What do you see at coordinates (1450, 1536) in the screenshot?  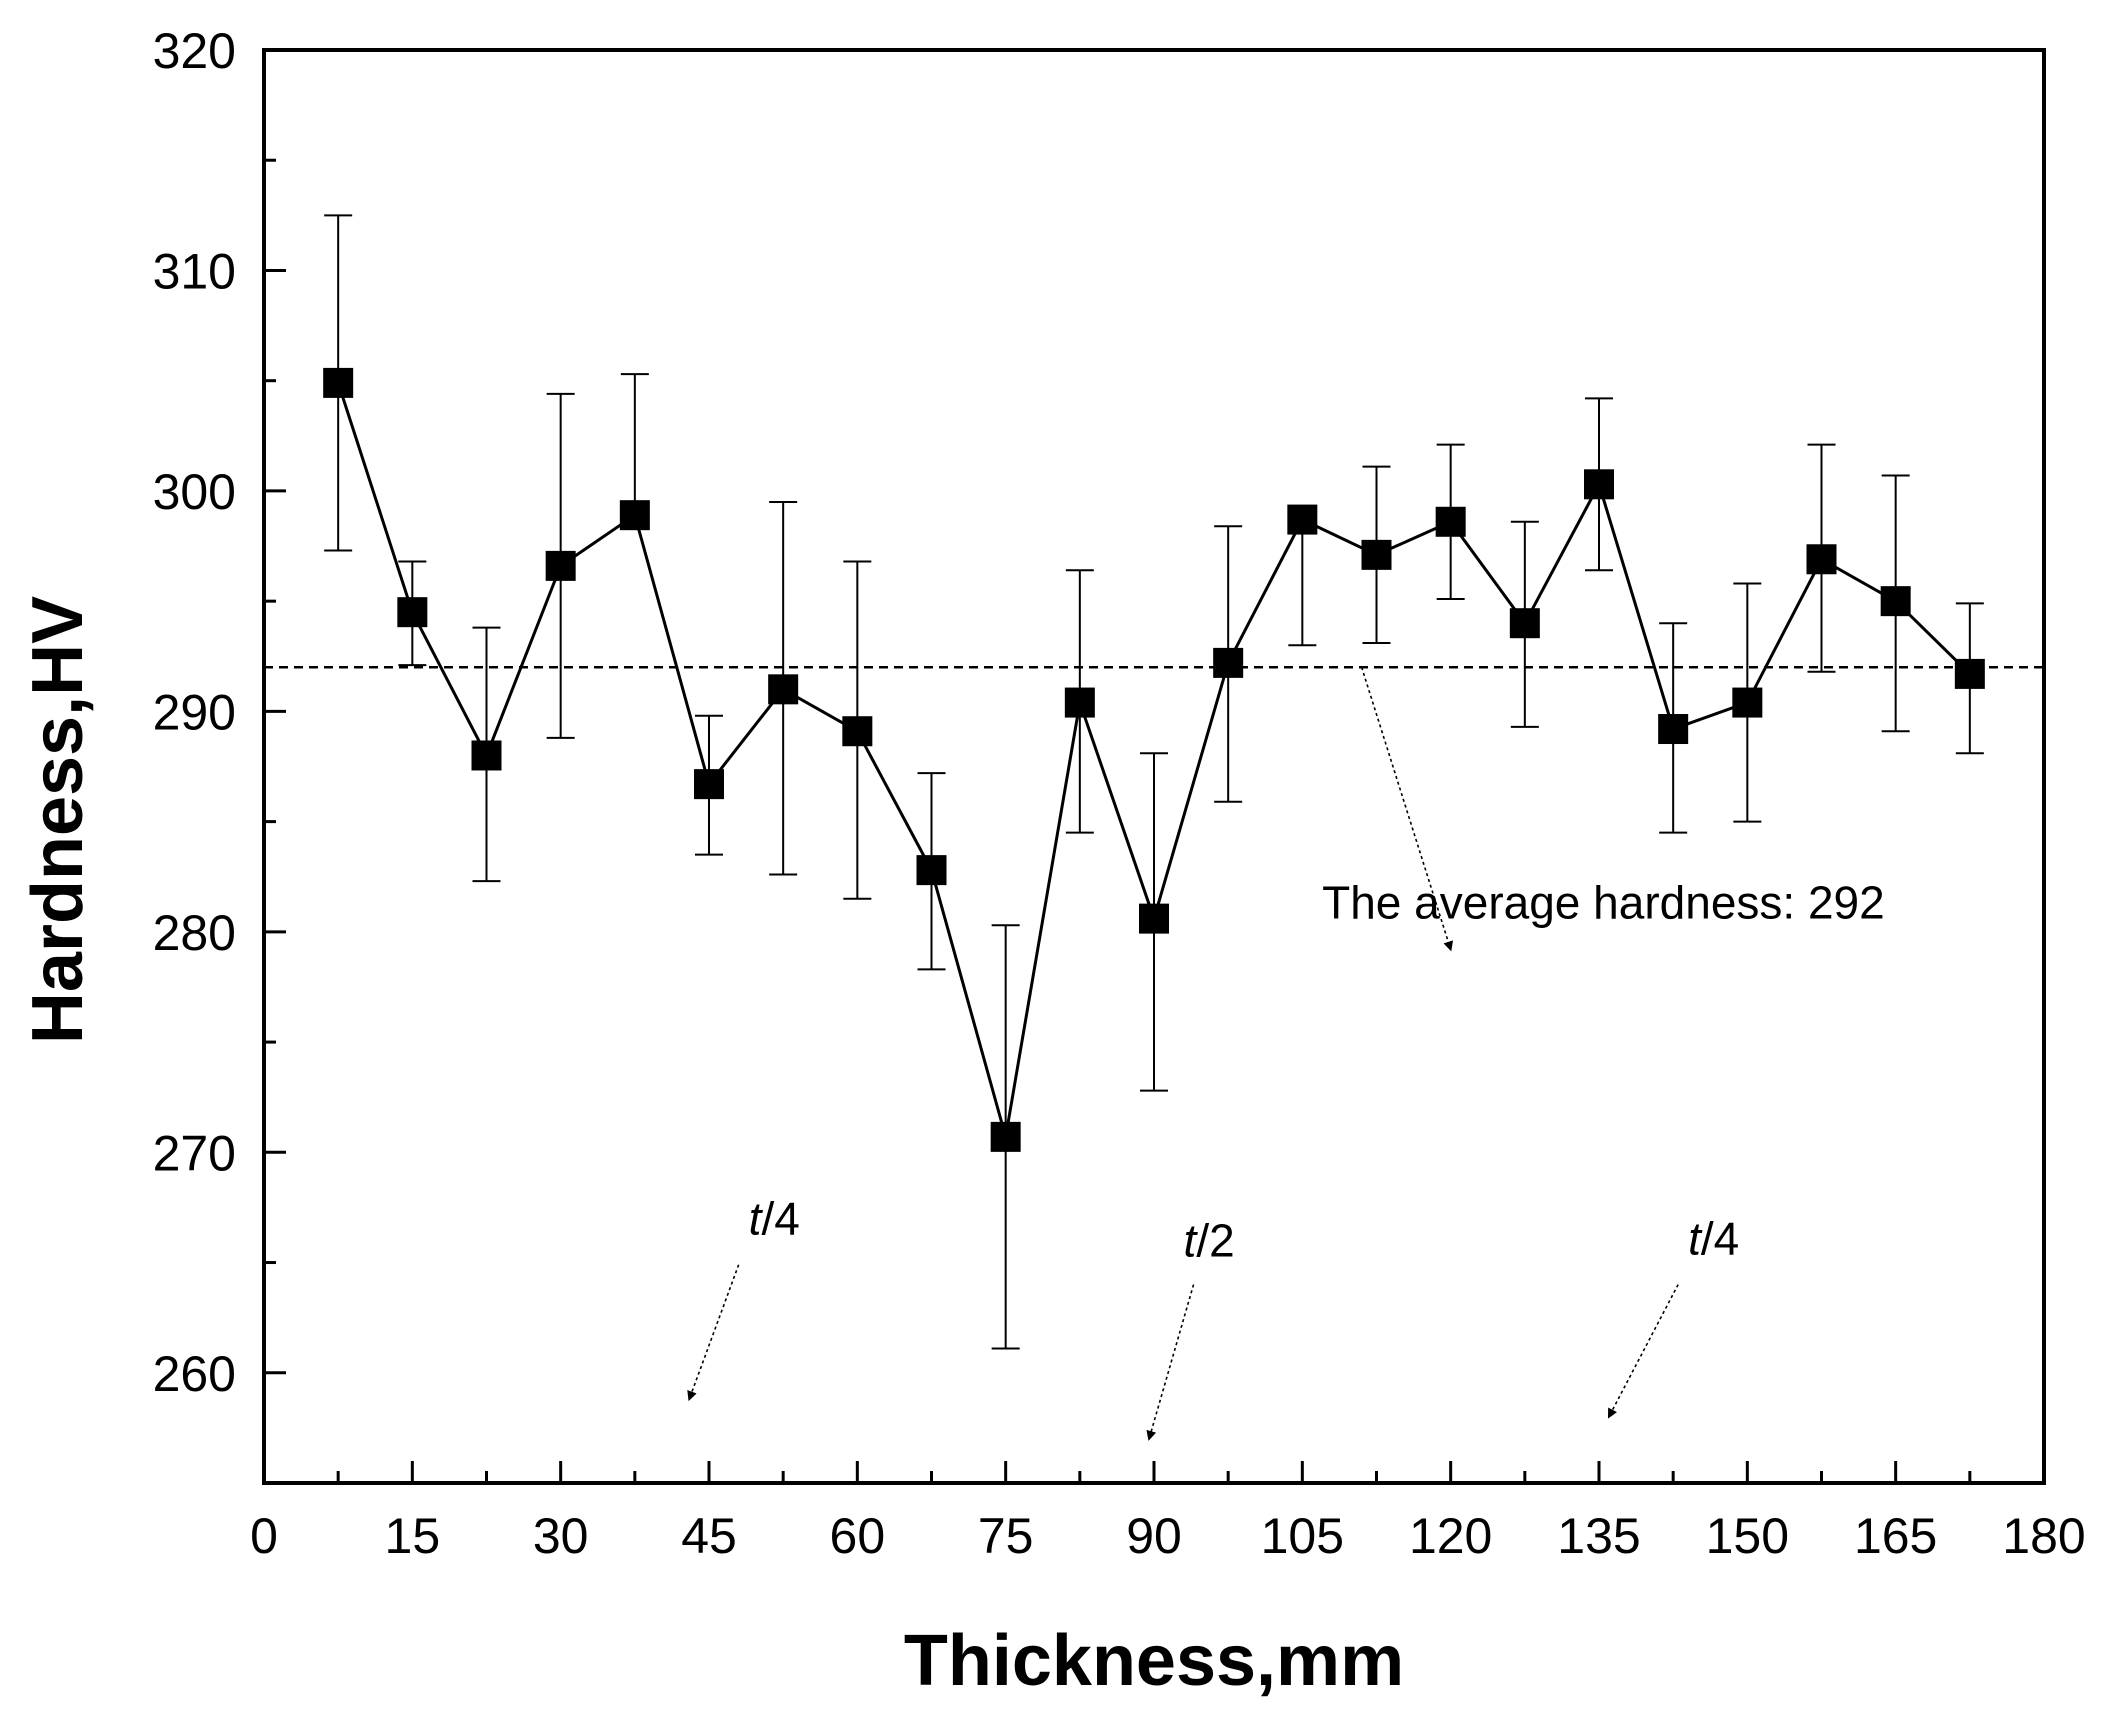 I see `x-tick-label: 120` at bounding box center [1450, 1536].